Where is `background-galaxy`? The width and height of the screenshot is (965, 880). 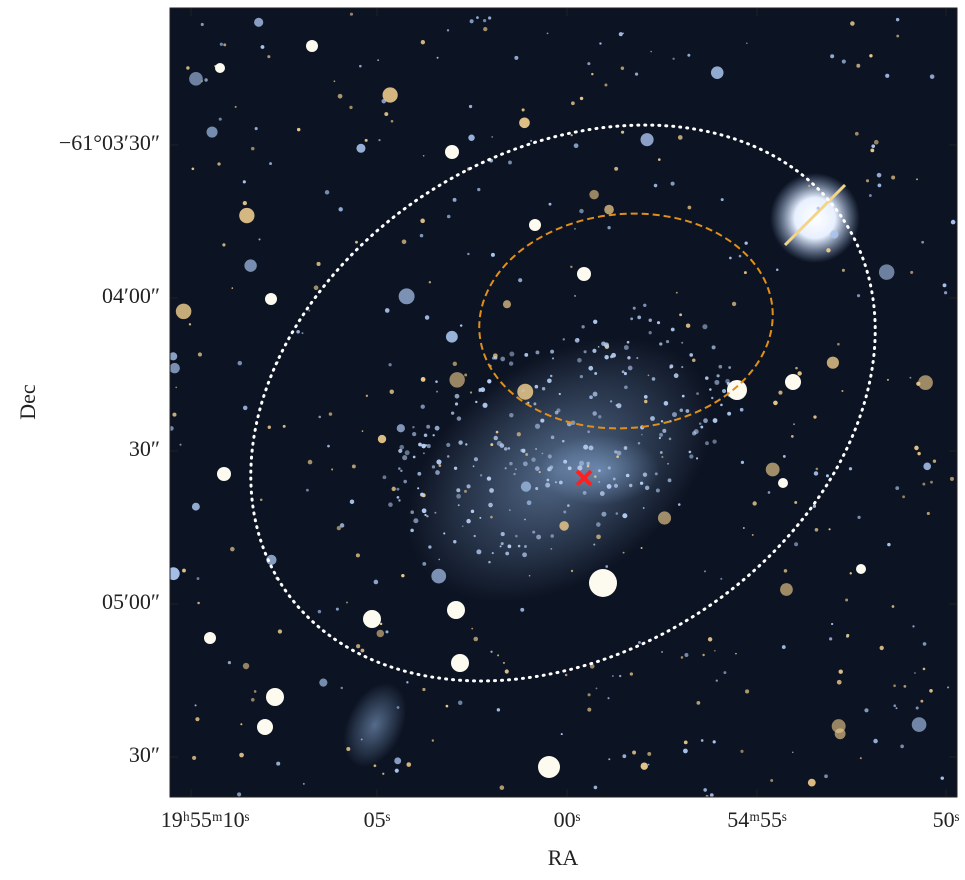 background-galaxy is located at coordinates (375, 725).